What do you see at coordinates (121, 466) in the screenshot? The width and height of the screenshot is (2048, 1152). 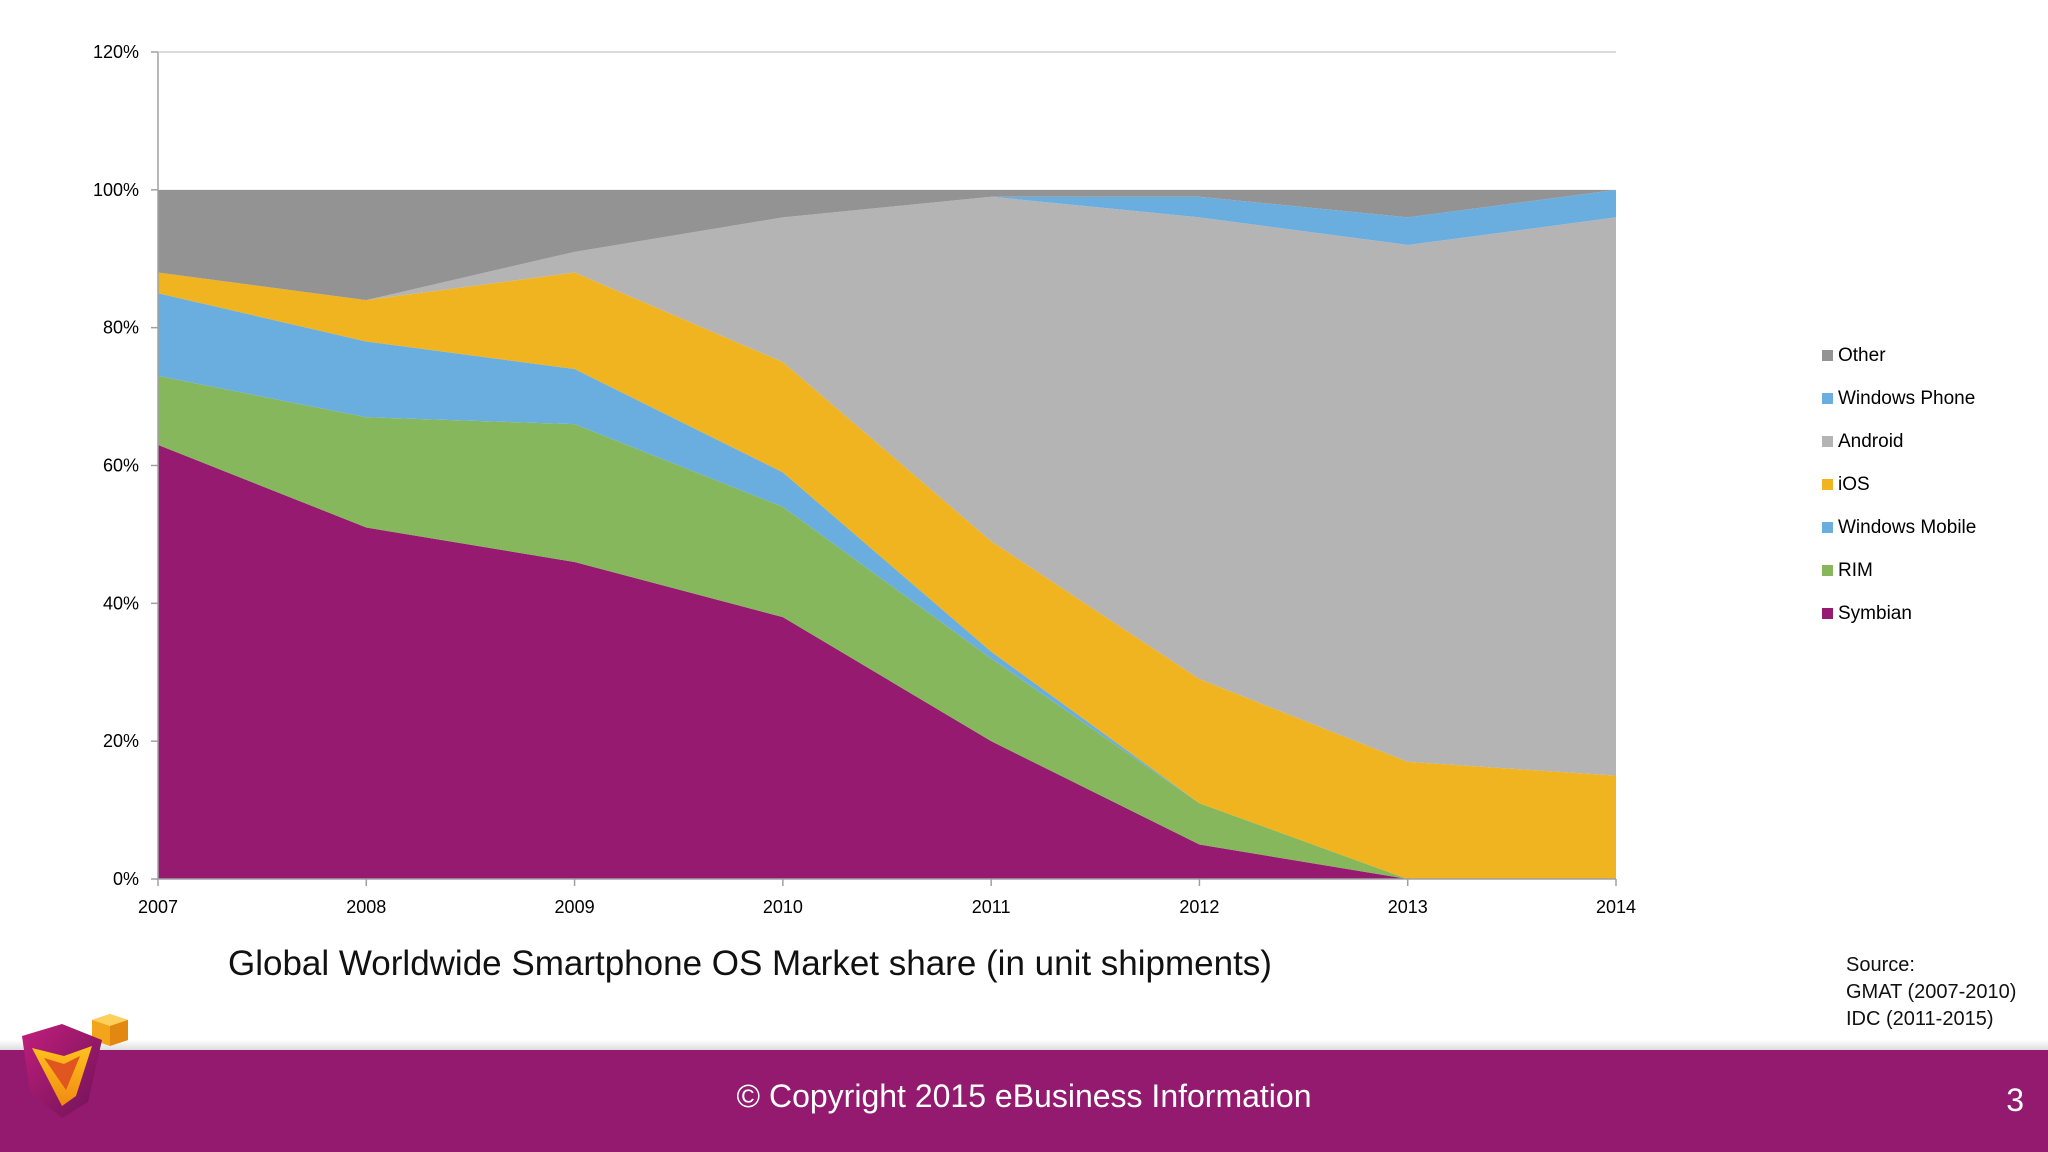 I see `y-tick-label: 60%` at bounding box center [121, 466].